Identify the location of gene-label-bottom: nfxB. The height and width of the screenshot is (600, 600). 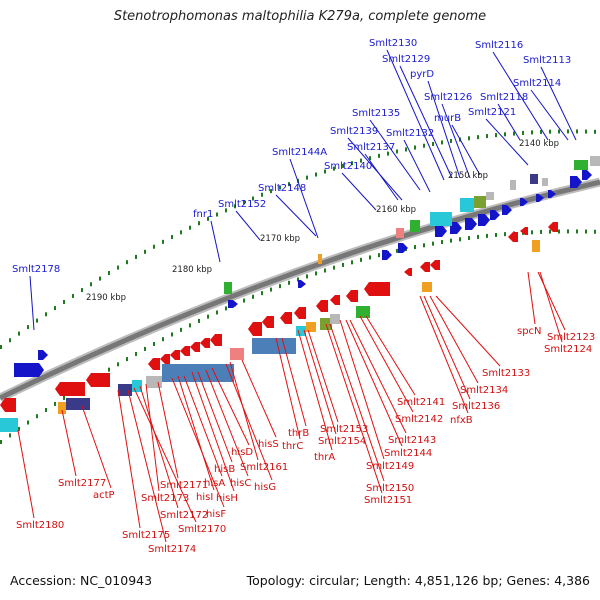
(461, 420).